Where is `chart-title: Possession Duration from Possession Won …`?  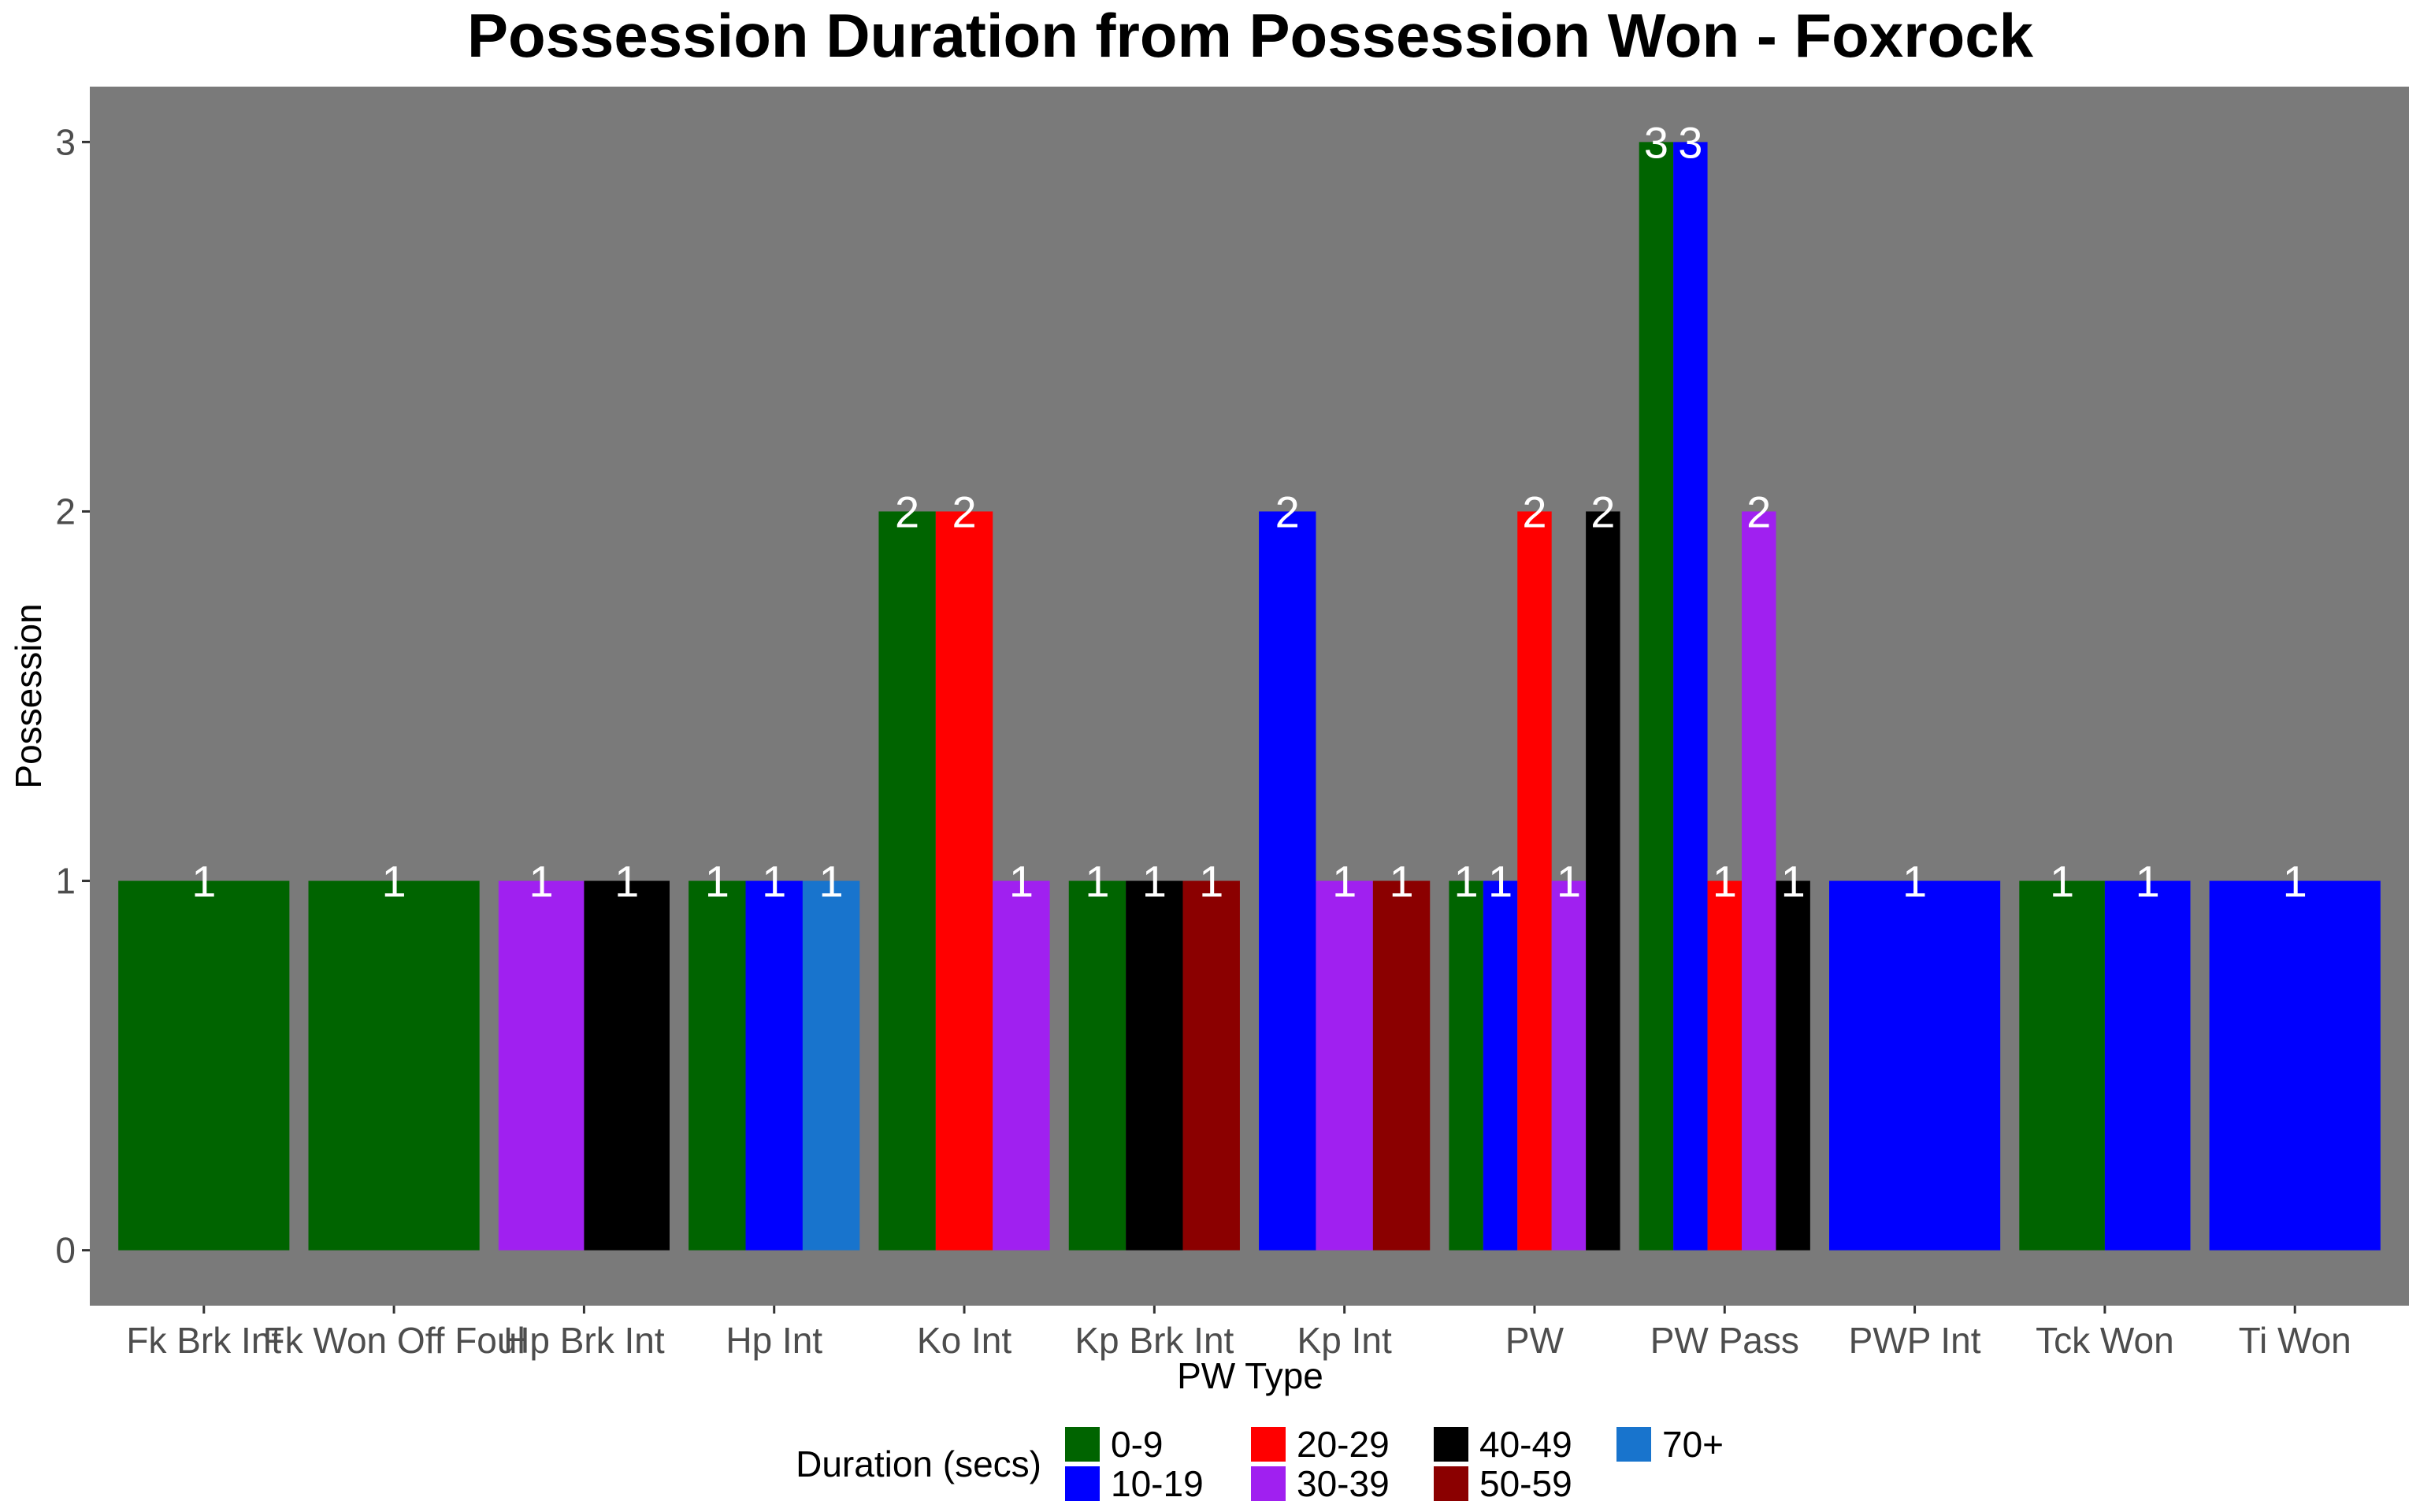 chart-title: Possession Duration from Possession Won … is located at coordinates (1250, 35).